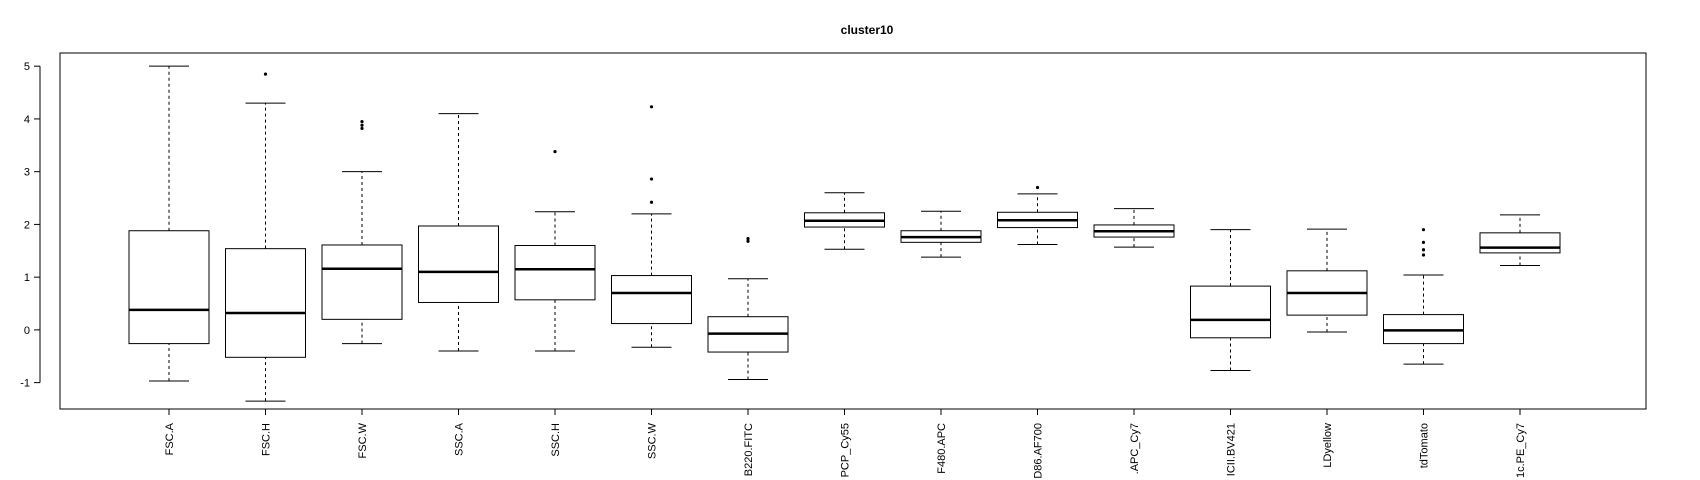 This screenshot has width=1700, height=480. Describe the element at coordinates (170, 438) in the screenshot. I see `x-tick-label: FSC.A` at that location.